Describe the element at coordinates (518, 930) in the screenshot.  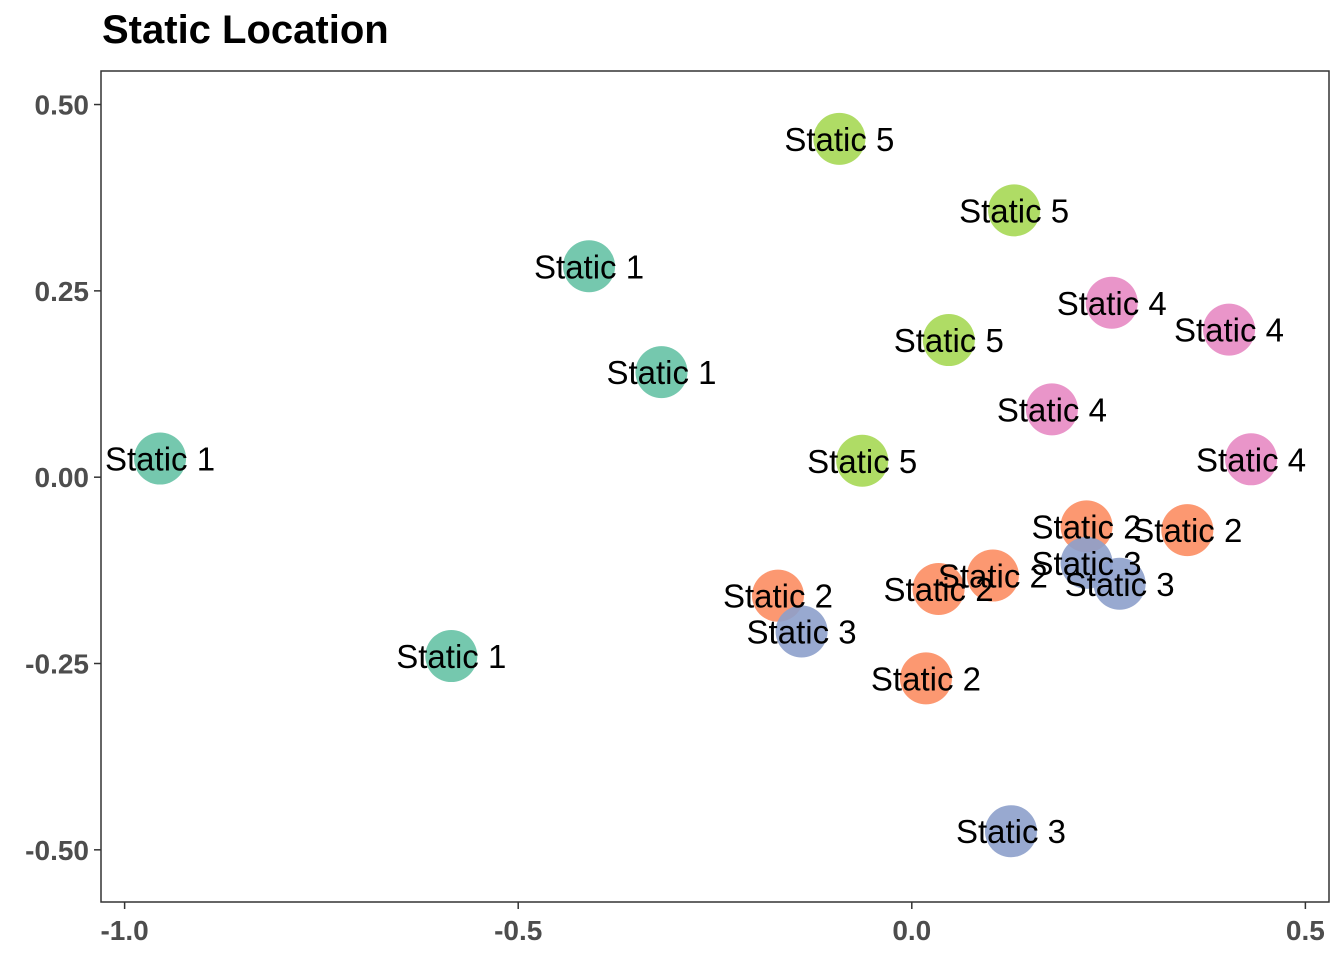
I see `x-tick-label: -0.5` at that location.